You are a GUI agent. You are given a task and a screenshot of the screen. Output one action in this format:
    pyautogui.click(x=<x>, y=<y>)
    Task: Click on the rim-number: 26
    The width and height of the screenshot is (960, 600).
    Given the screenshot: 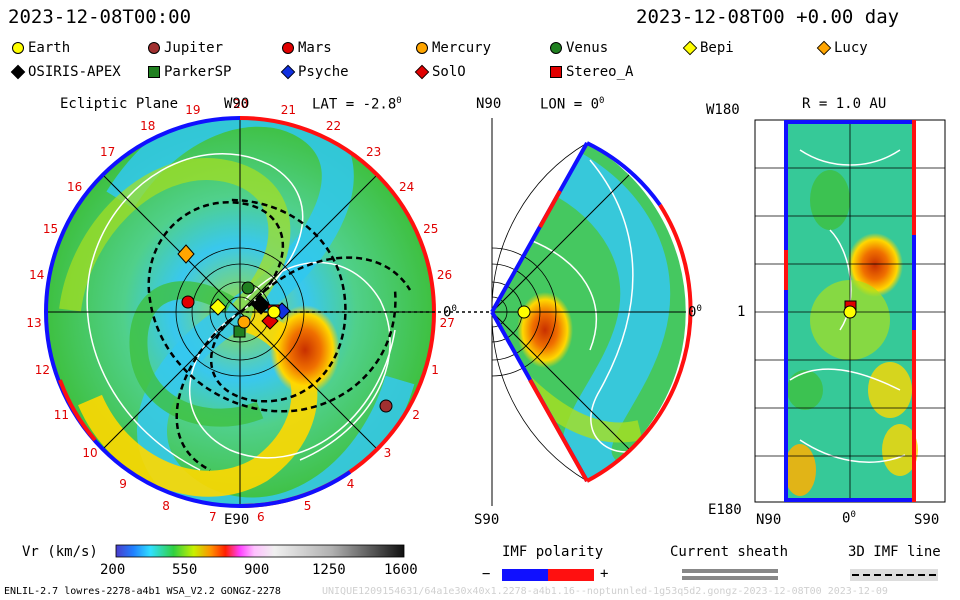 What is the action you would take?
    pyautogui.click(x=444, y=275)
    